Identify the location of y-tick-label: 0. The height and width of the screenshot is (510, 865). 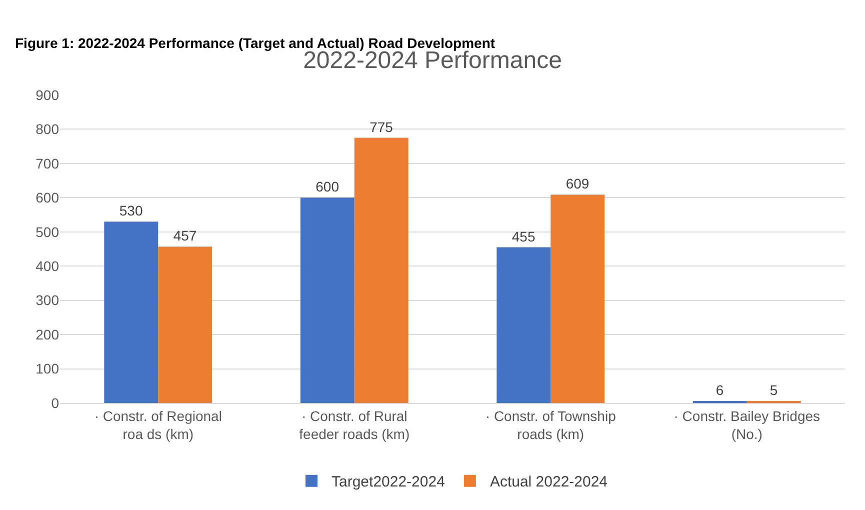
(55, 402).